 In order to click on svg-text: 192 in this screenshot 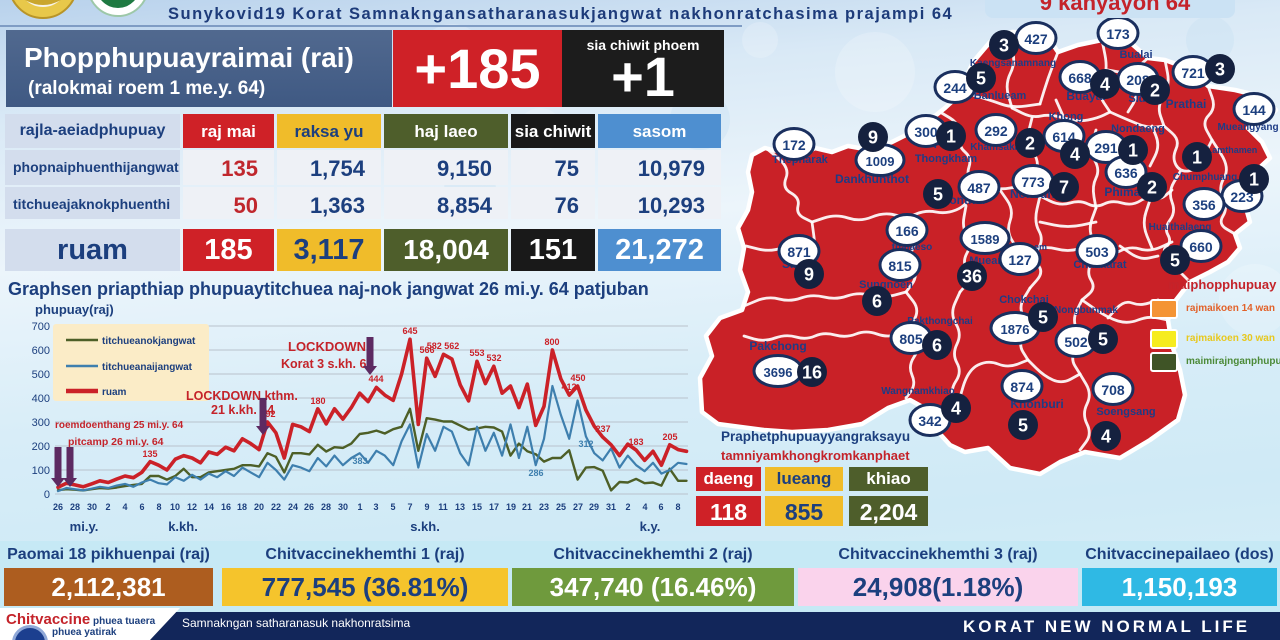, I will do `click(267, 414)`.